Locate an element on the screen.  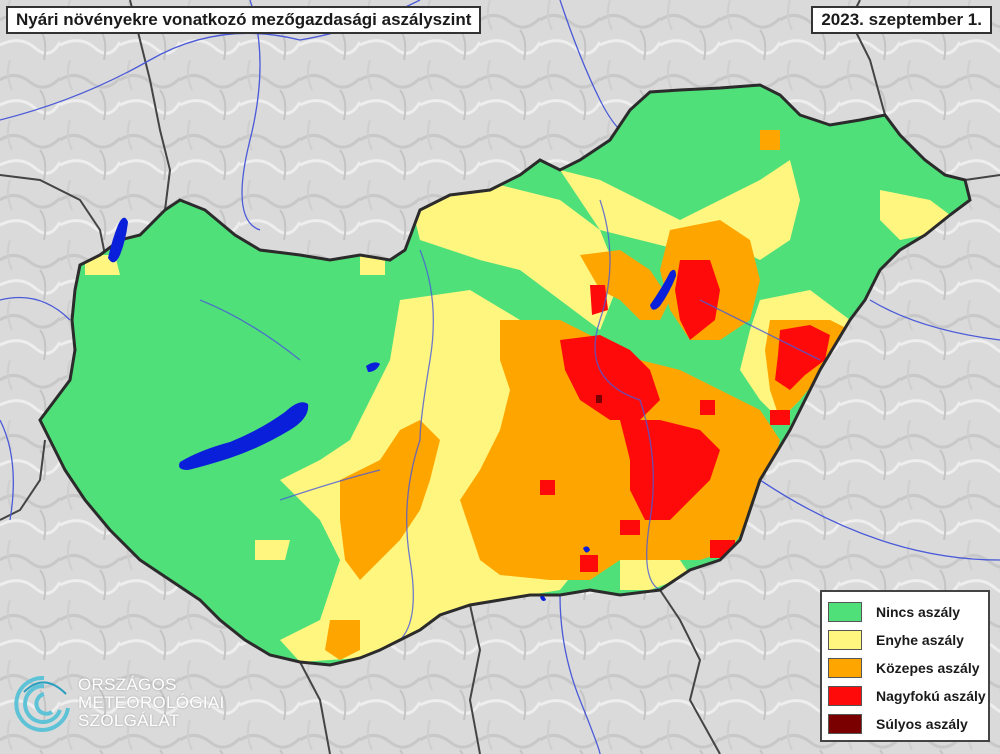
omsz-logo: ORSZÁGOS METEOROLÓGIAI SZOLGÁLAT is located at coordinates (119, 707).